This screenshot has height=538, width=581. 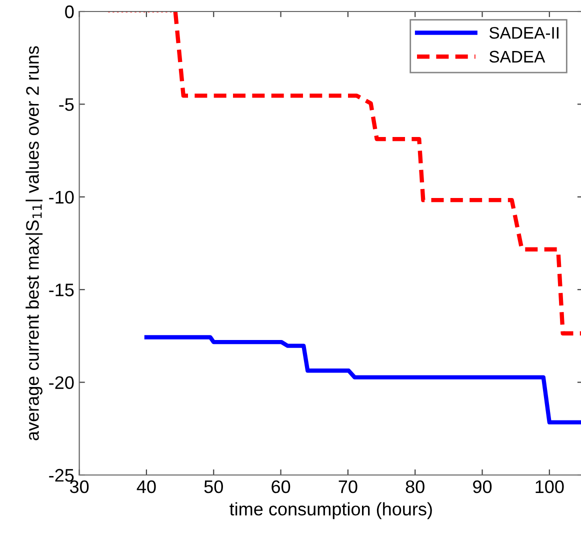 What do you see at coordinates (213, 487) in the screenshot?
I see `x-tick-label: 50` at bounding box center [213, 487].